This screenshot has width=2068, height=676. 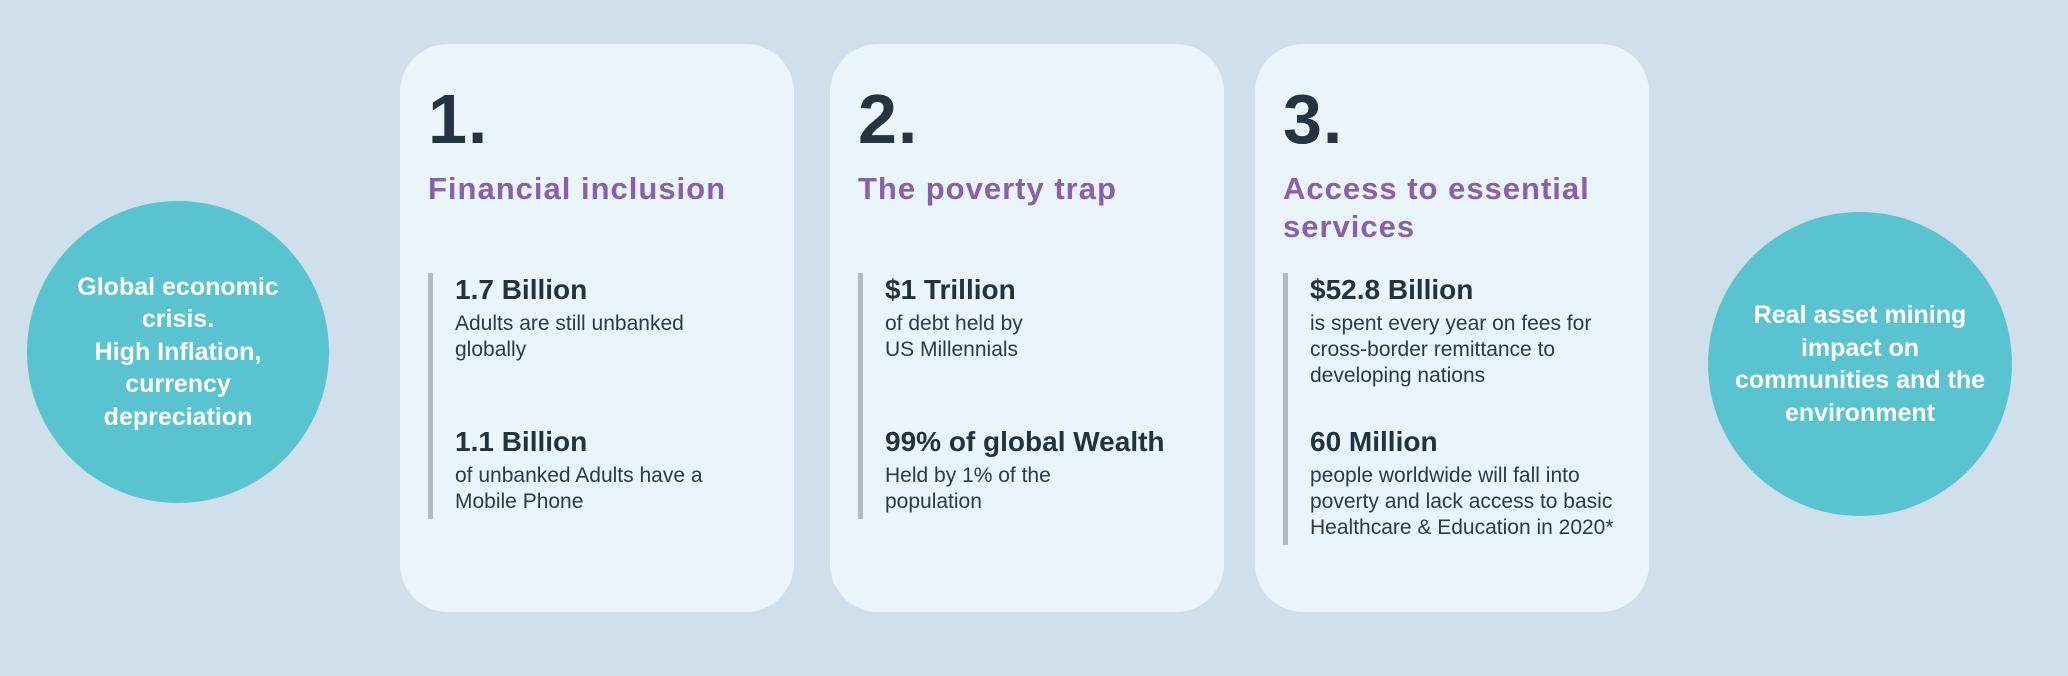 What do you see at coordinates (1392, 289) in the screenshot?
I see `stat-value: $52.8 Billion` at bounding box center [1392, 289].